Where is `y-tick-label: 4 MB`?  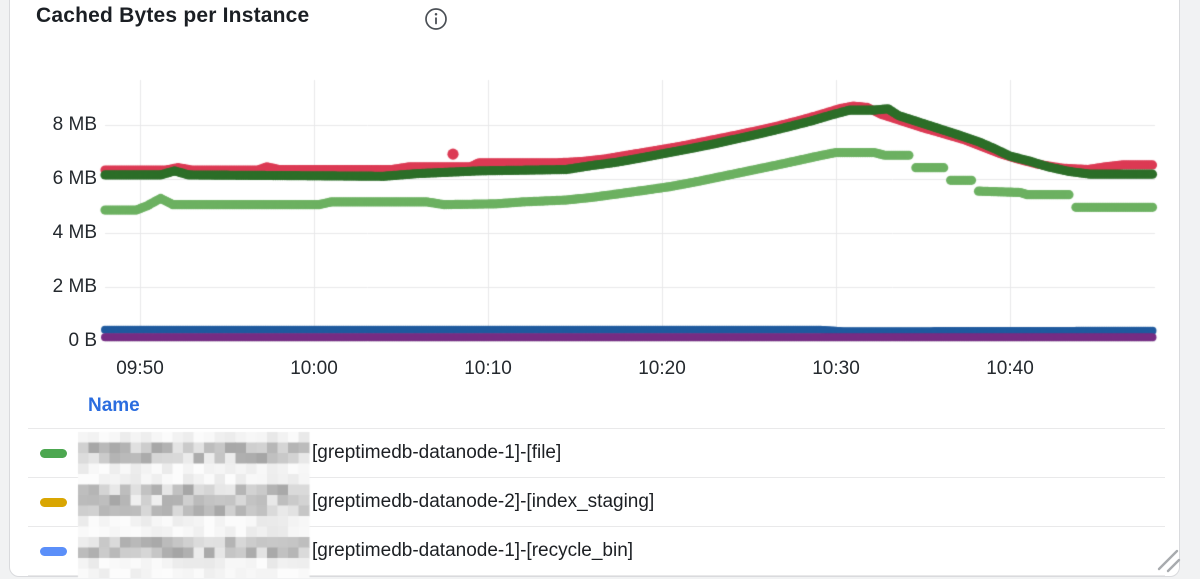
y-tick-label: 4 MB is located at coordinates (74, 232).